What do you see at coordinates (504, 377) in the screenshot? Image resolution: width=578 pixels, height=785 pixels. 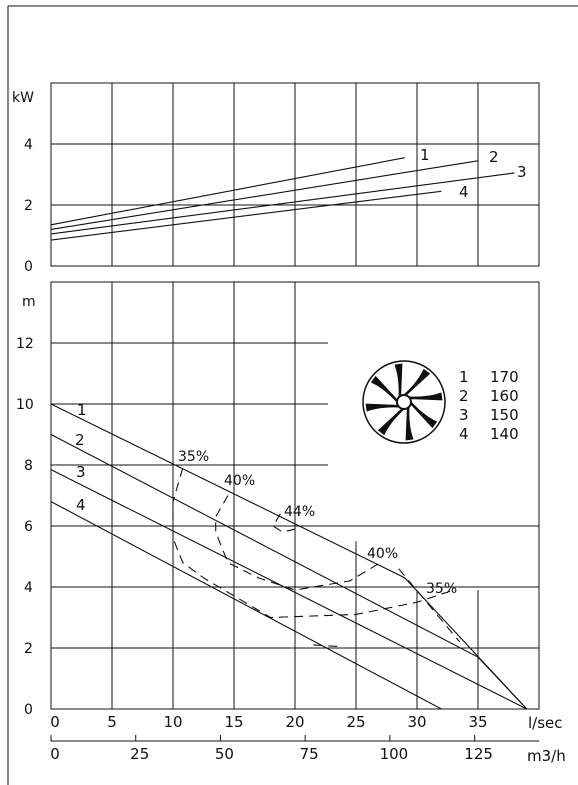 I see `legend-diameter: 170` at bounding box center [504, 377].